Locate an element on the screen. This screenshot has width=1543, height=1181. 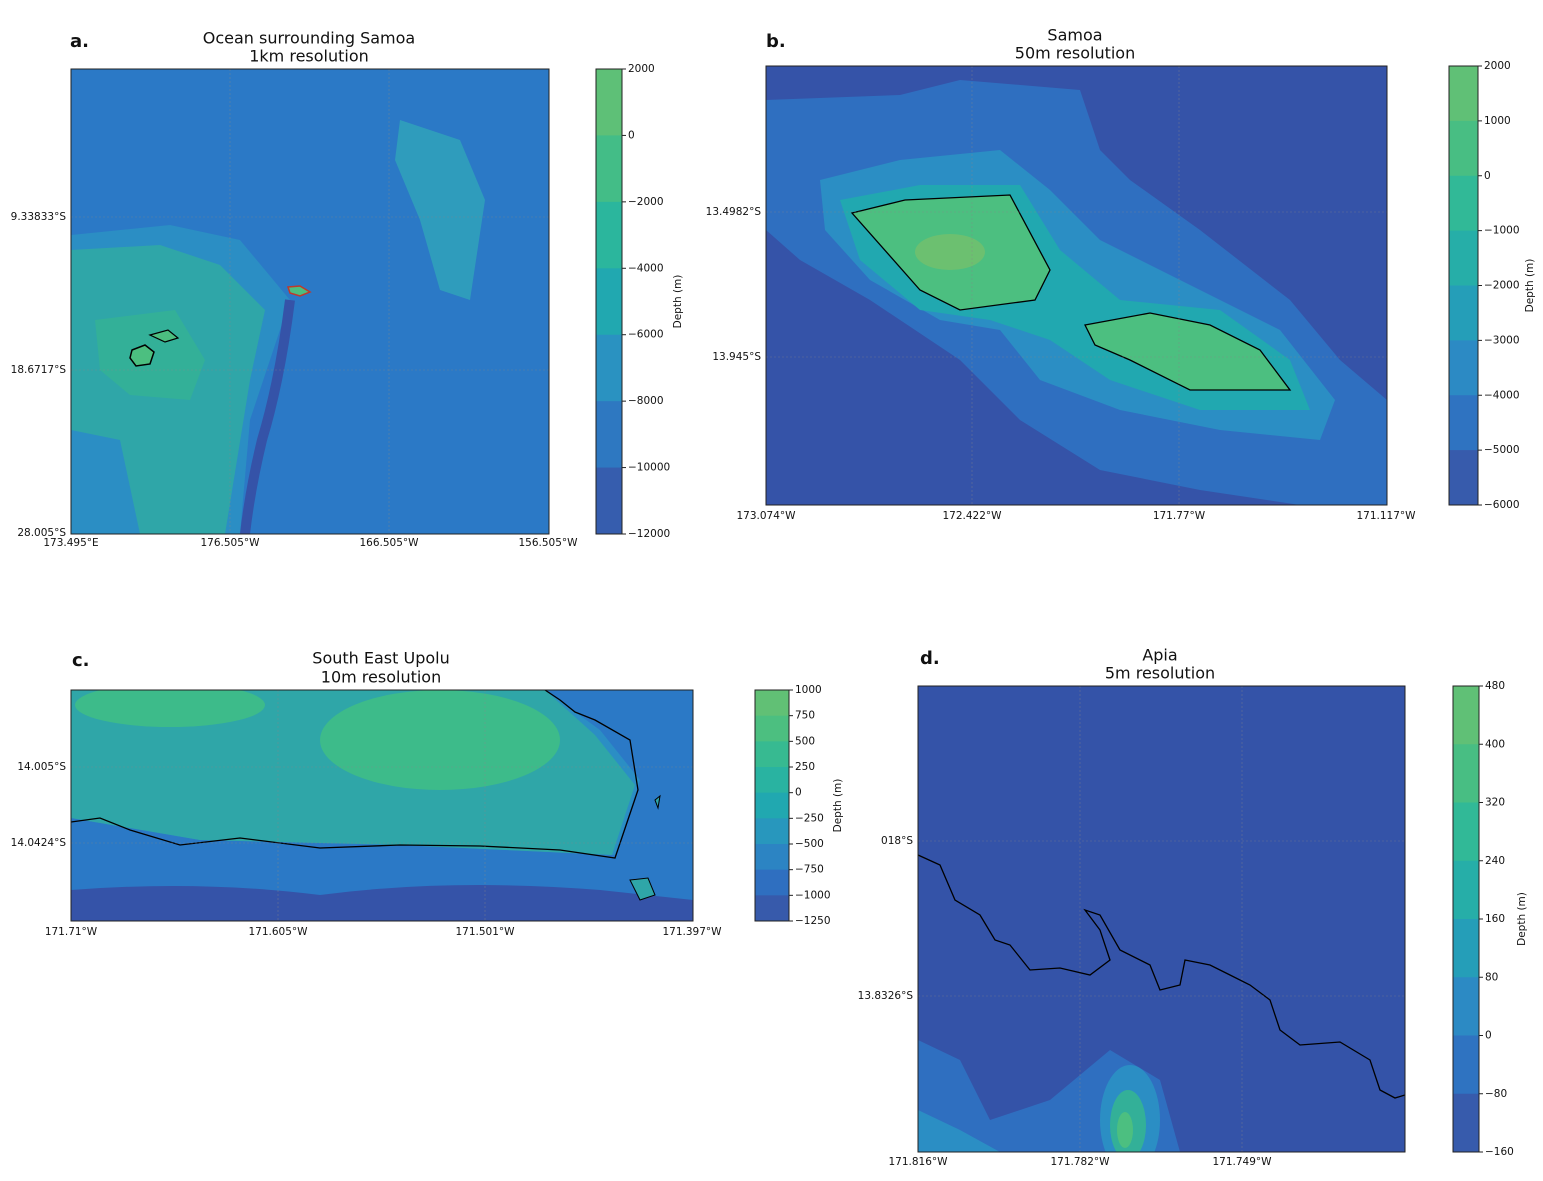
colorbar-tick-label: −250 is located at coordinates (809, 818).